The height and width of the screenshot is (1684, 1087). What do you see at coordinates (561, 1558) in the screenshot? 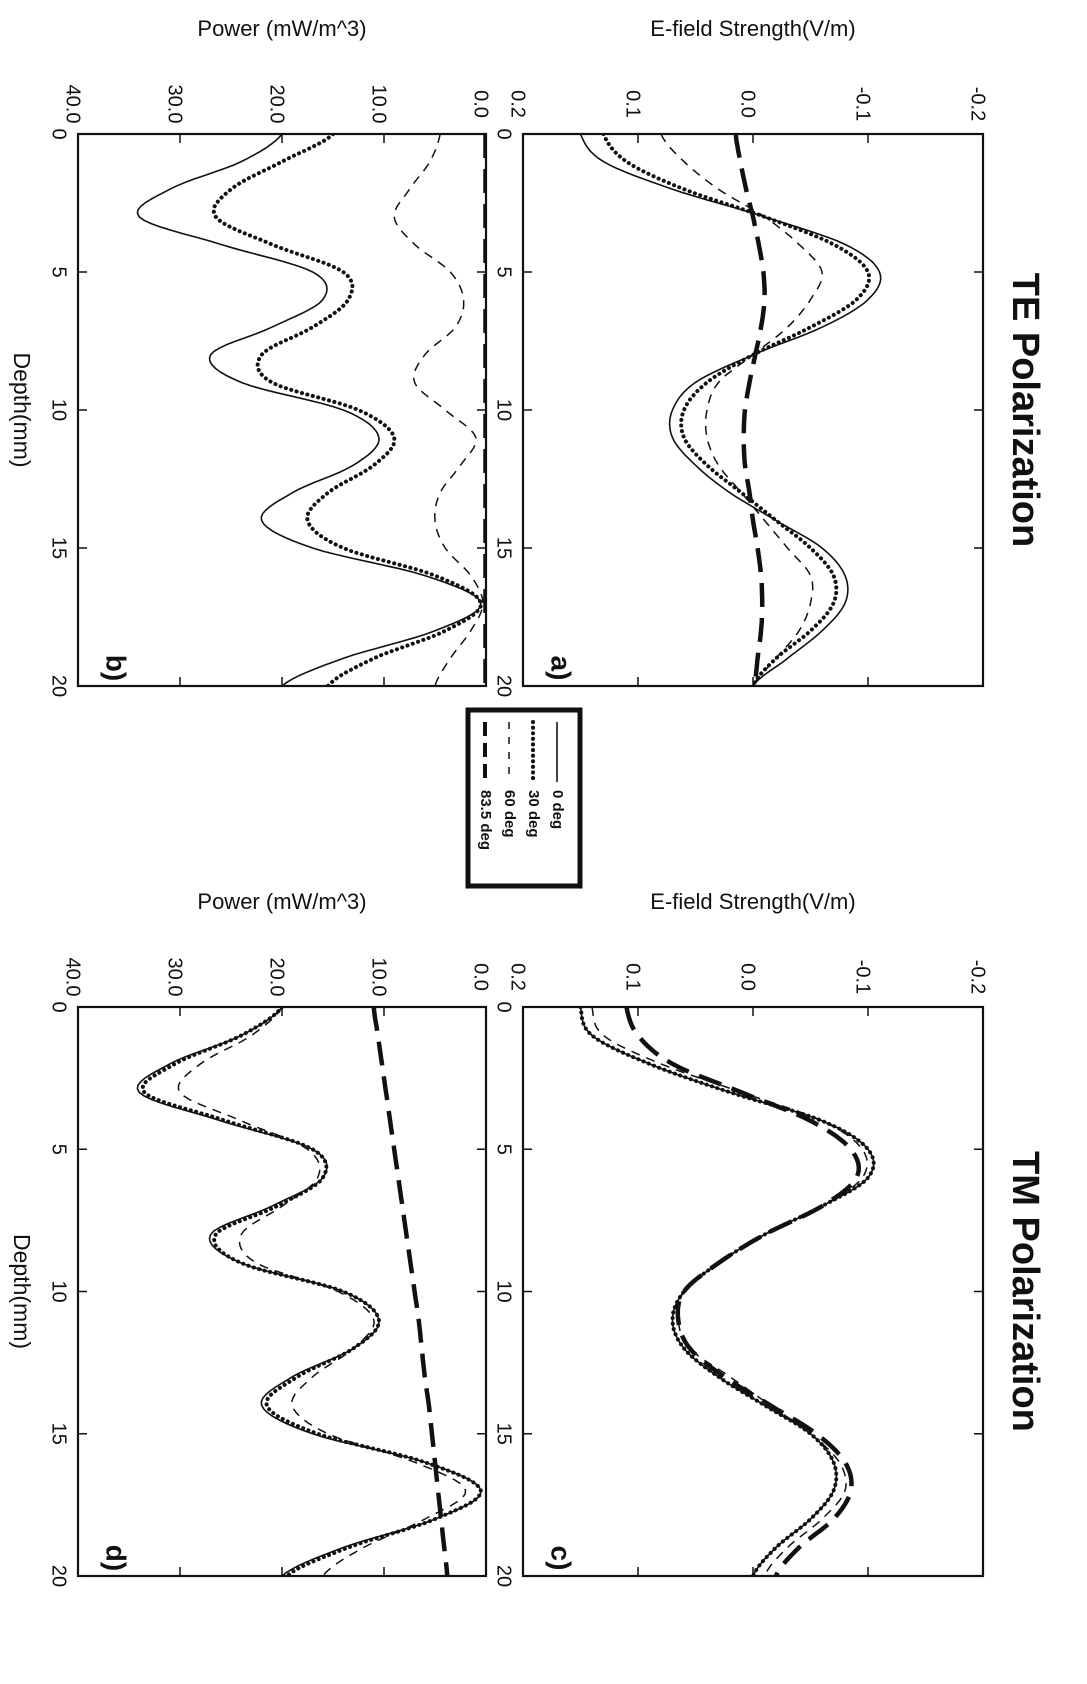
I see `panel-label: c)` at bounding box center [561, 1558].